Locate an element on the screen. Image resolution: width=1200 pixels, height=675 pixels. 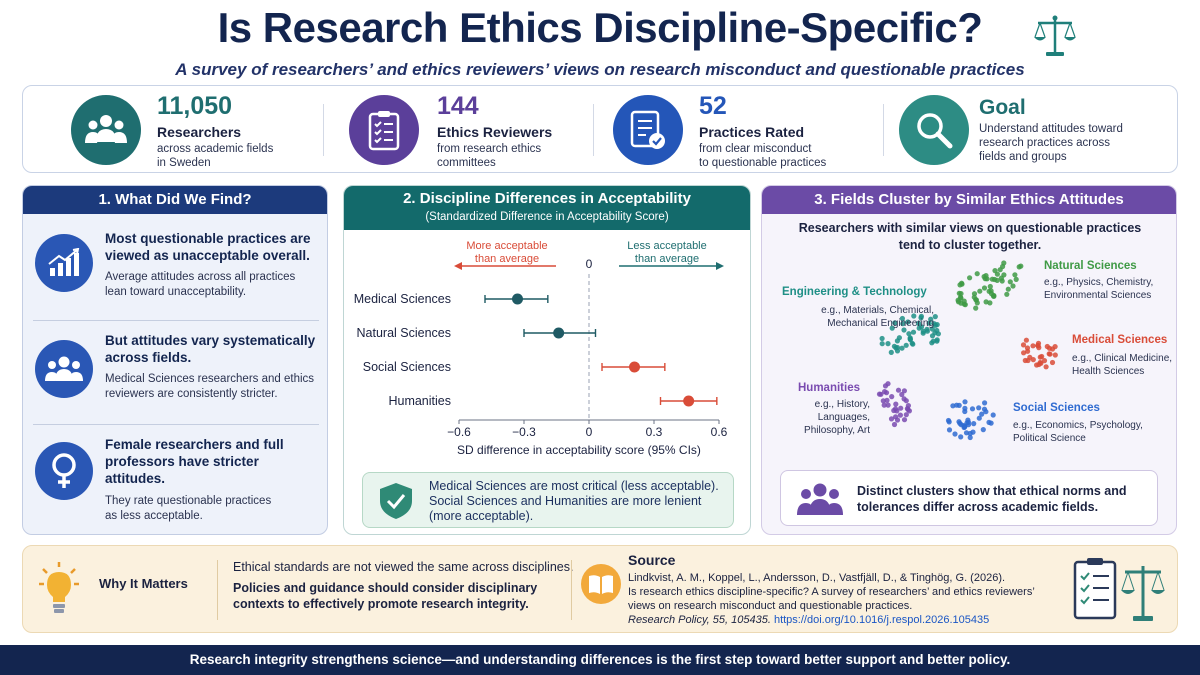
cluster-desc: e.g., Clinical Medicine, Health Sciences is located at coordinates (1122, 365).